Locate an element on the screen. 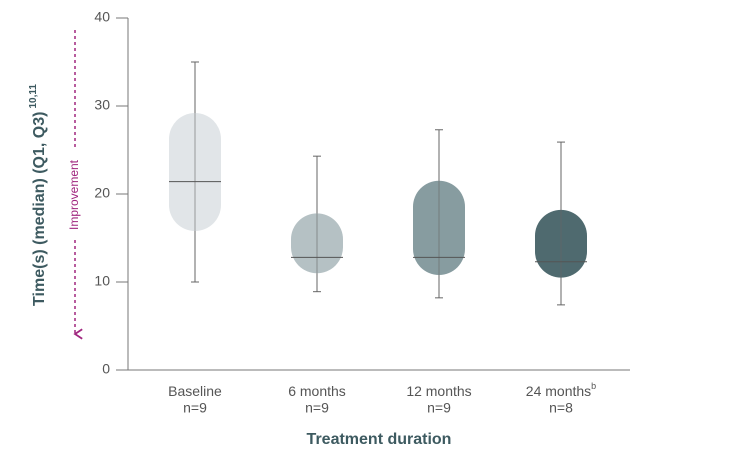  y-label-superscript: 10,11 is located at coordinates (33, 96).